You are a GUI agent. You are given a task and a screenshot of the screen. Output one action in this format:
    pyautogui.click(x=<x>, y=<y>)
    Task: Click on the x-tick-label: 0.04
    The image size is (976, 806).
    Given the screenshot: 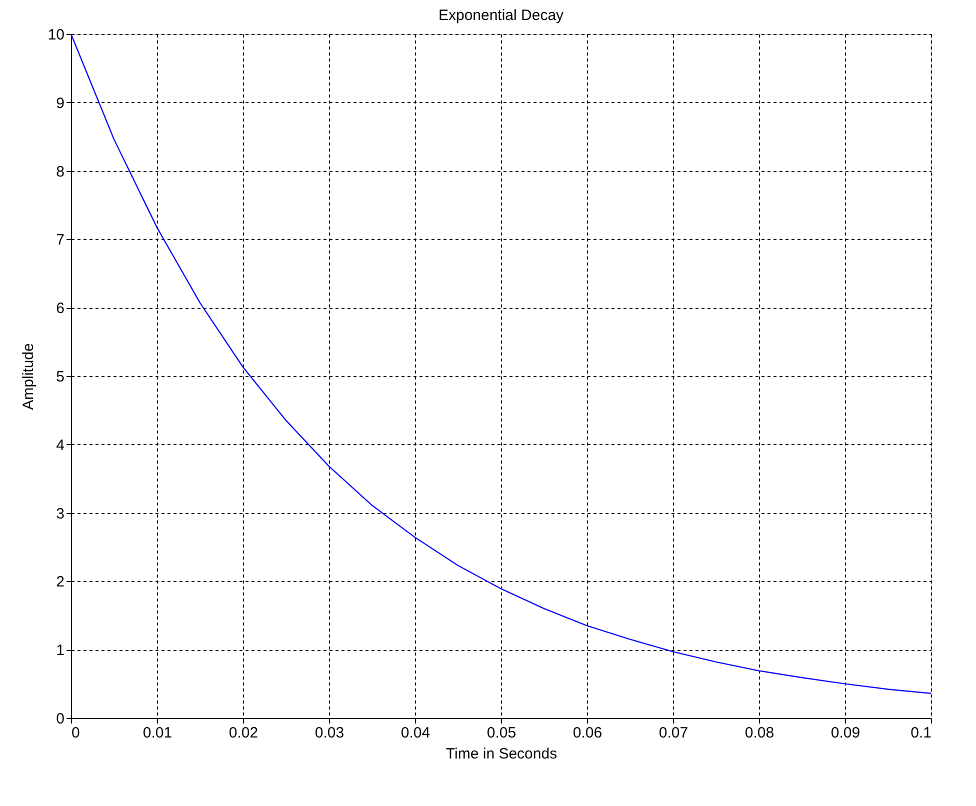 What is the action you would take?
    pyautogui.click(x=415, y=733)
    